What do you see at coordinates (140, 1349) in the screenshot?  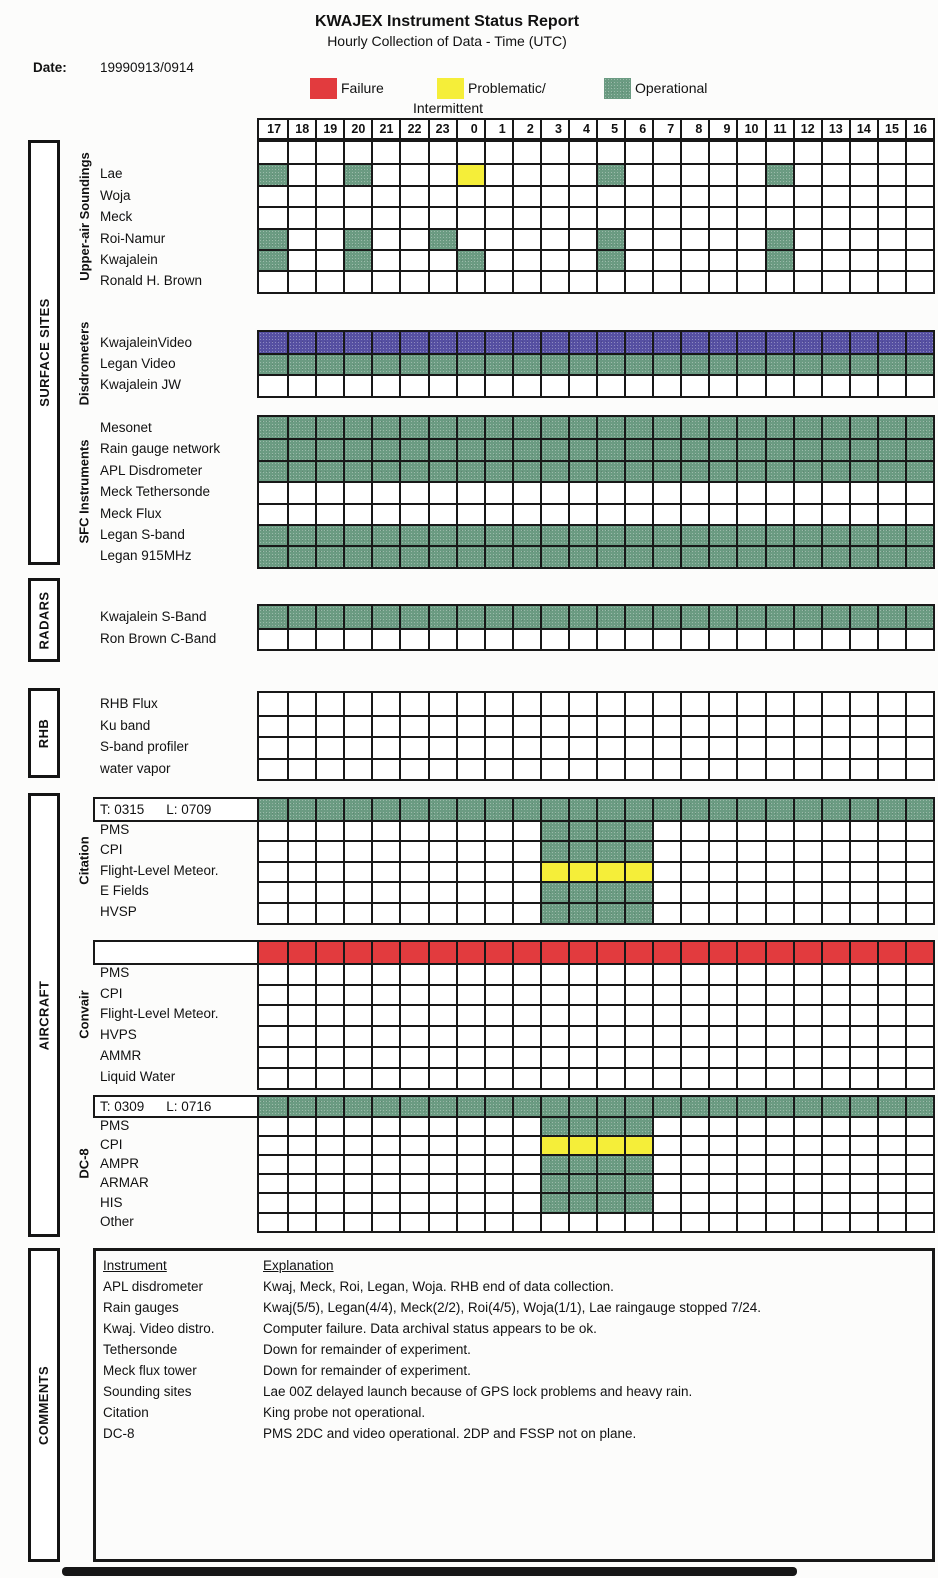 I see `comment-instrument: Tethersonde` at bounding box center [140, 1349].